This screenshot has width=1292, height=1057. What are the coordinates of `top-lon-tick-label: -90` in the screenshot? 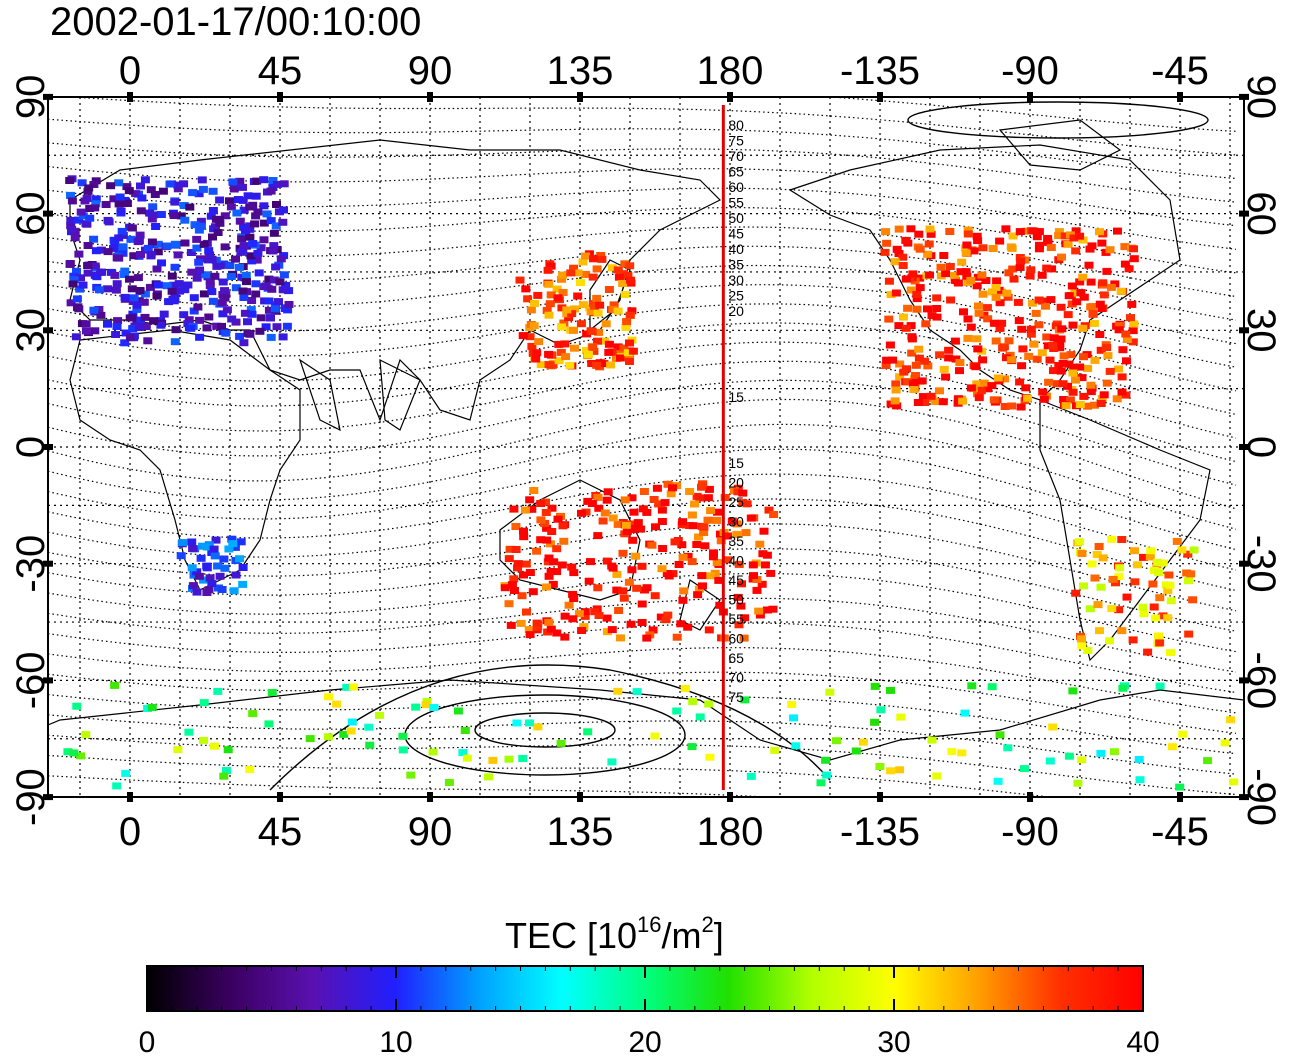 It's located at (1030, 71).